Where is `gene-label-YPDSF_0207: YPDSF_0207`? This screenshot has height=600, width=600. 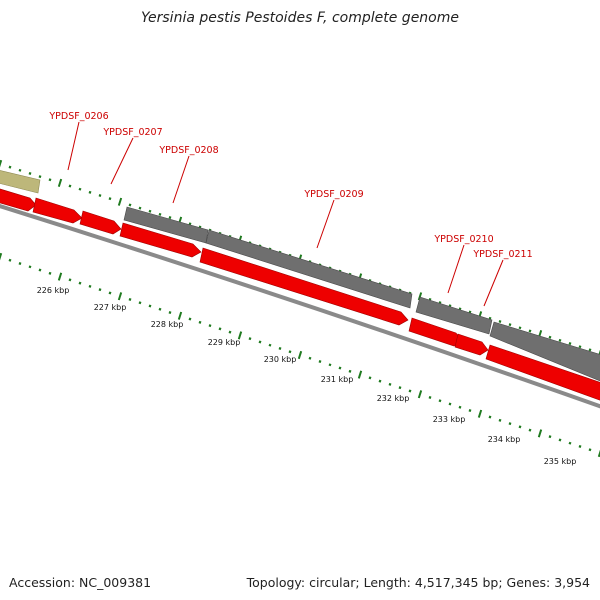
gene-label-YPDSF_0207: YPDSF_0207 is located at coordinates (132, 132).